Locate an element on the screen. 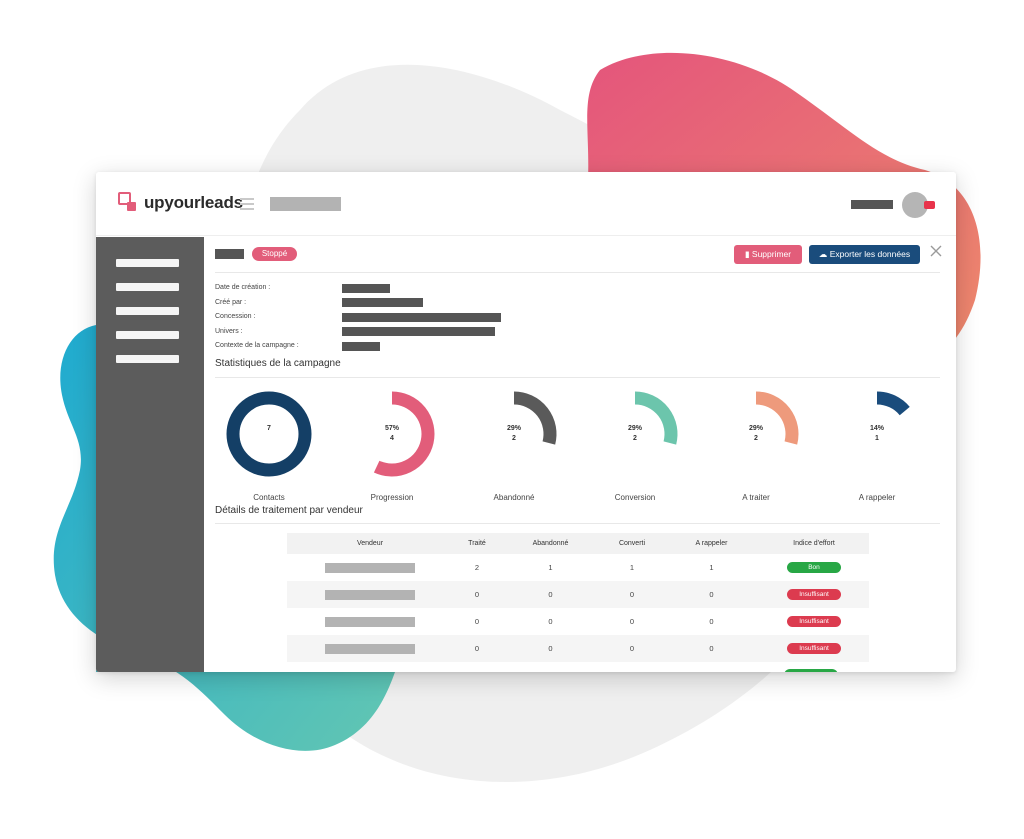 The image size is (1024, 839). donut-conversion is located at coordinates (656, 418).